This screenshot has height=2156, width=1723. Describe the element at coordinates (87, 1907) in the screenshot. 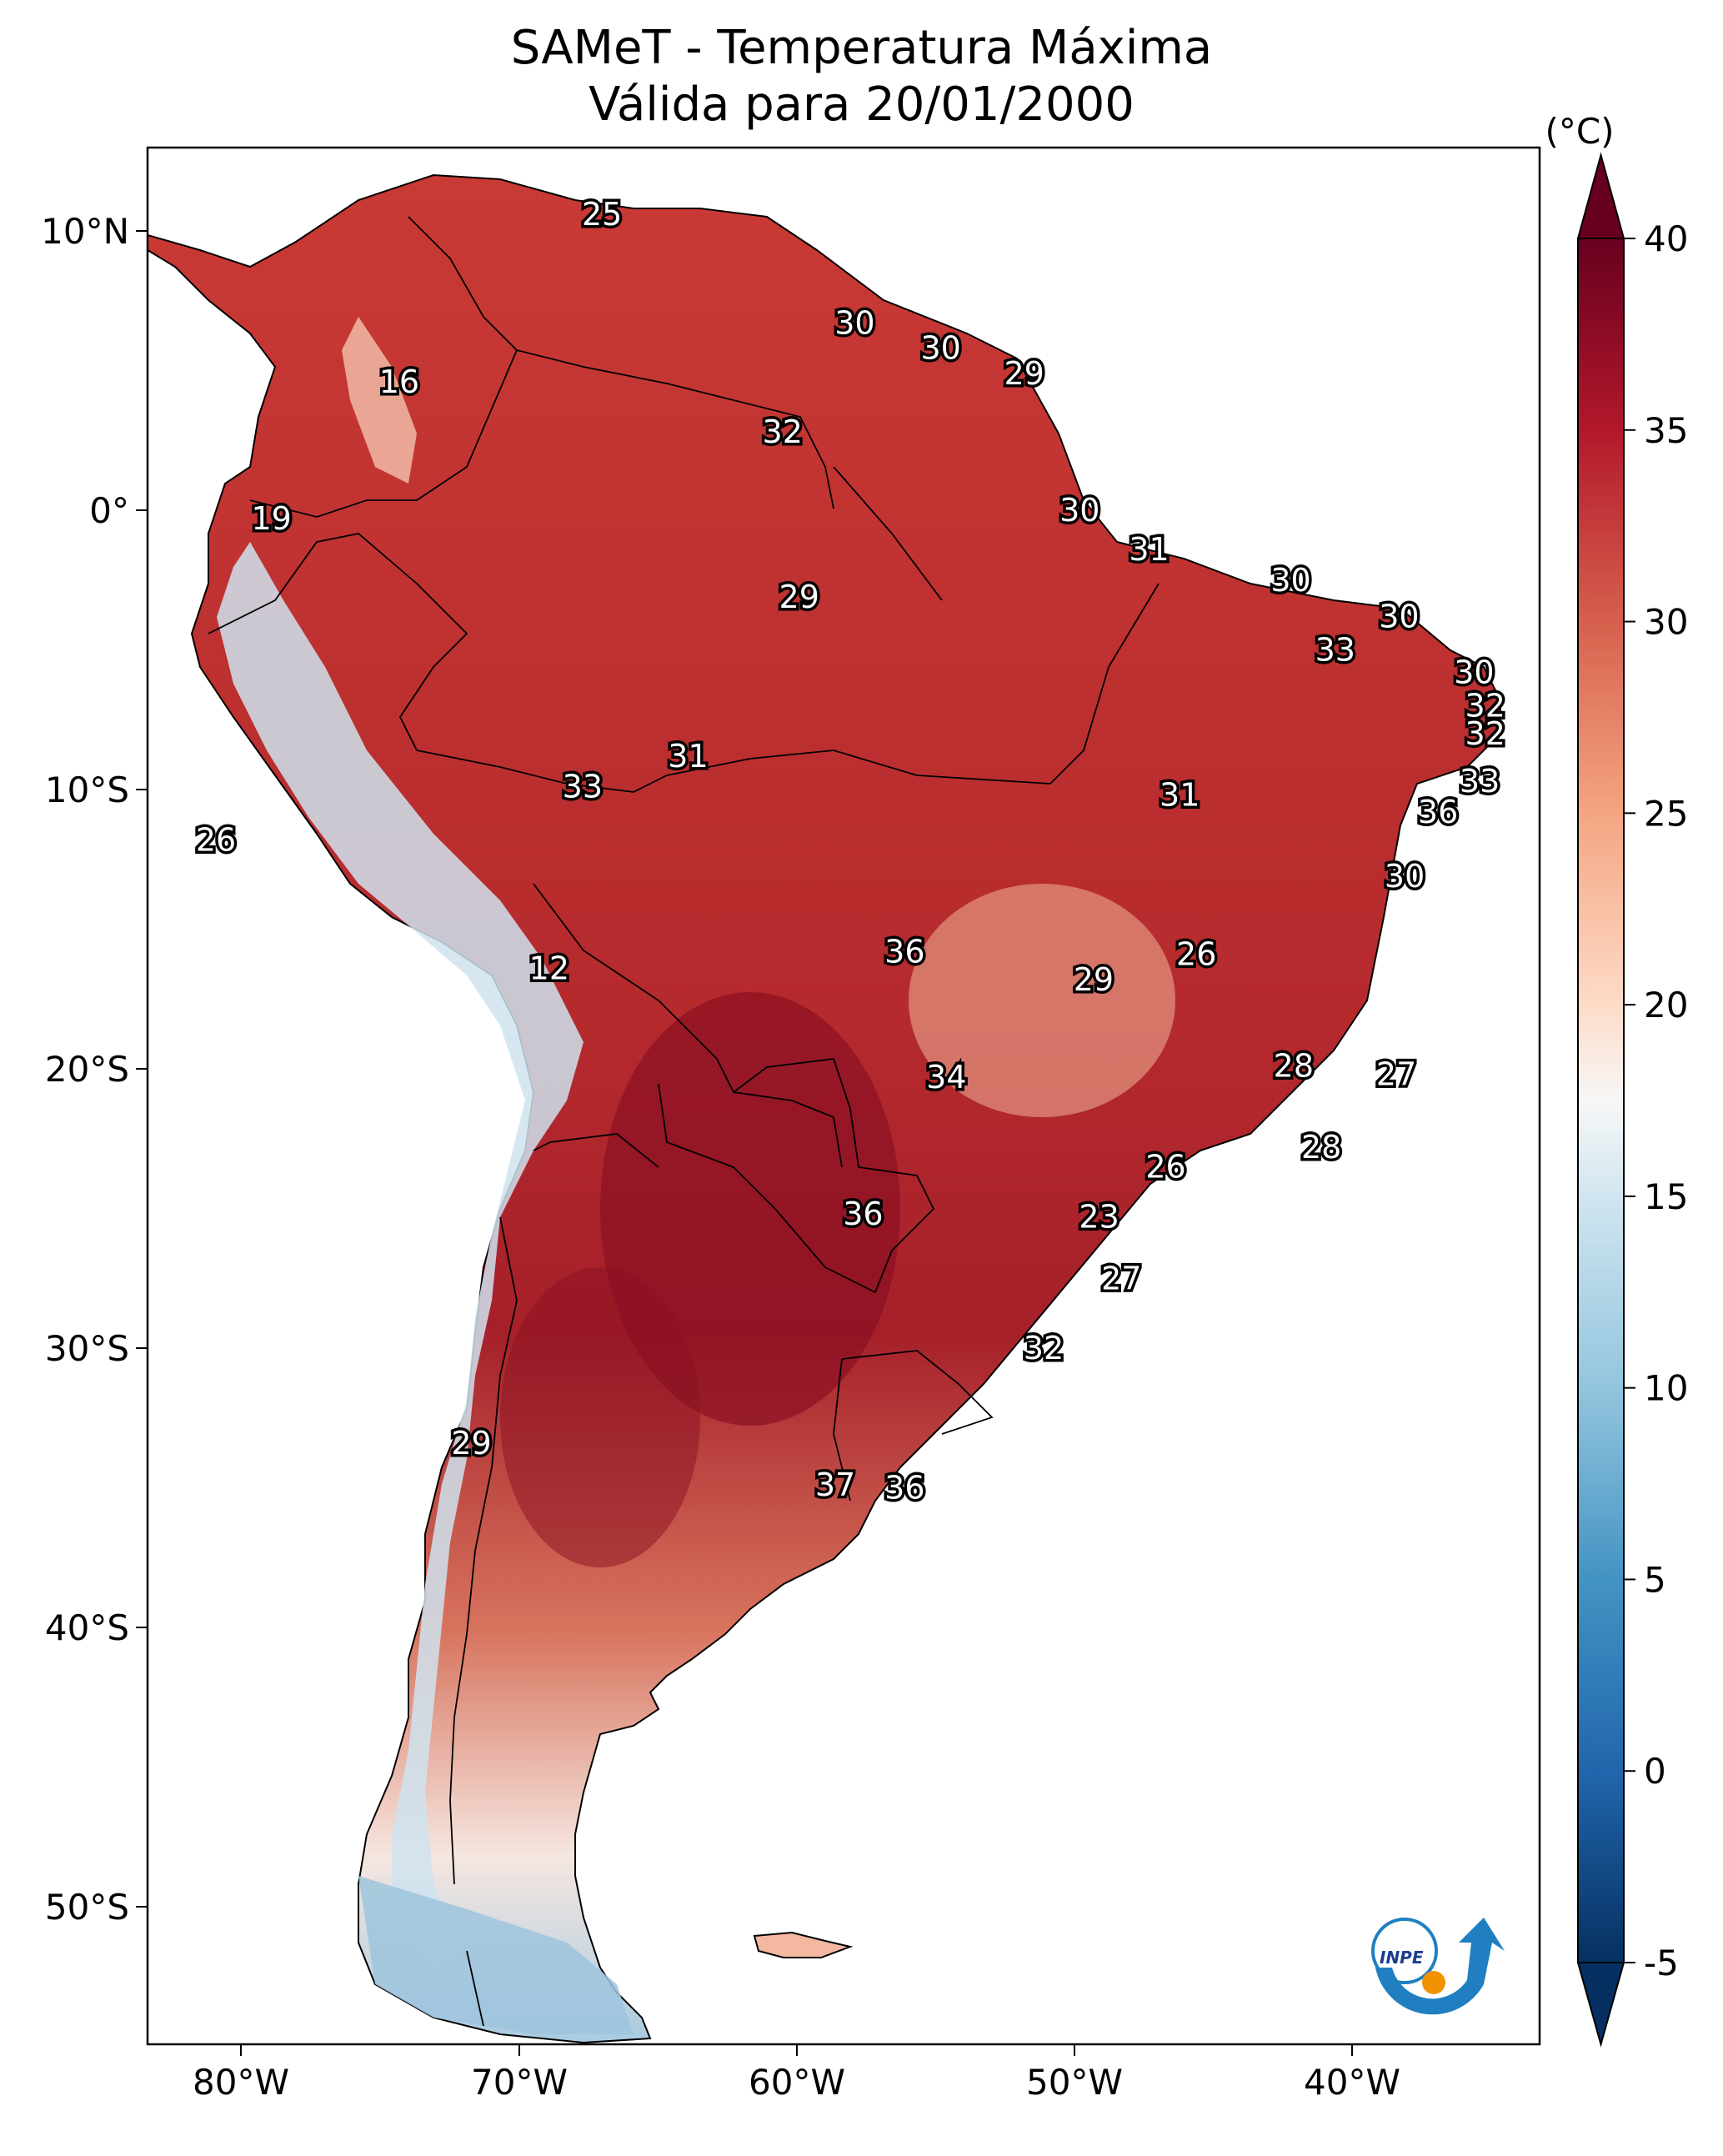

I see `lat-tick-label: 50°S` at that location.